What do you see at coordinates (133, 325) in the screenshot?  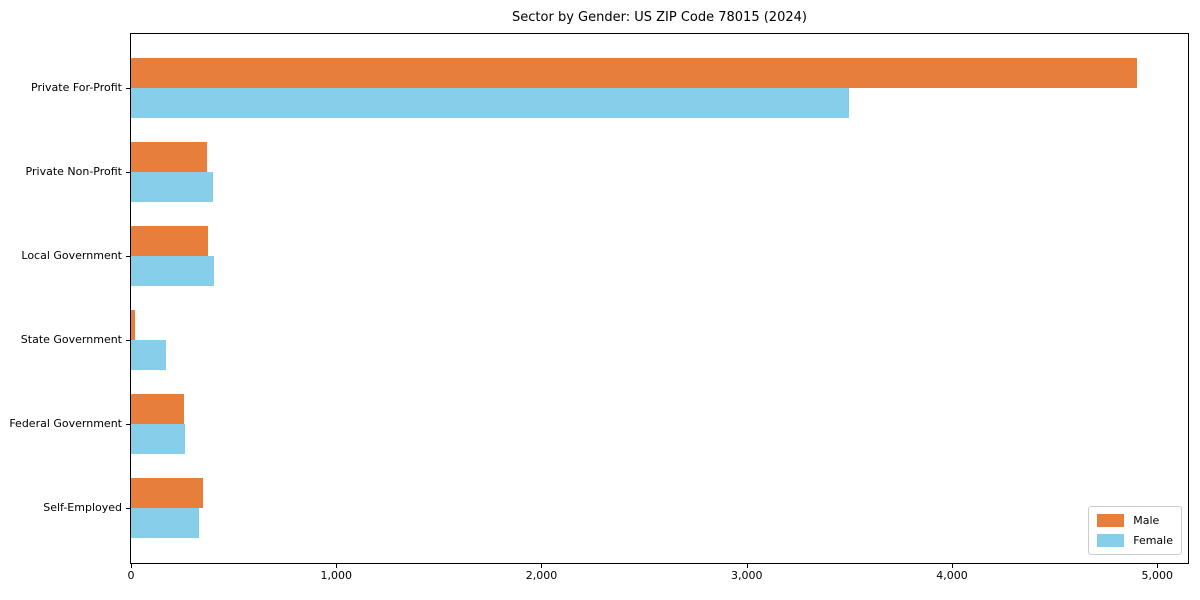 I see `bar-male-state-government` at bounding box center [133, 325].